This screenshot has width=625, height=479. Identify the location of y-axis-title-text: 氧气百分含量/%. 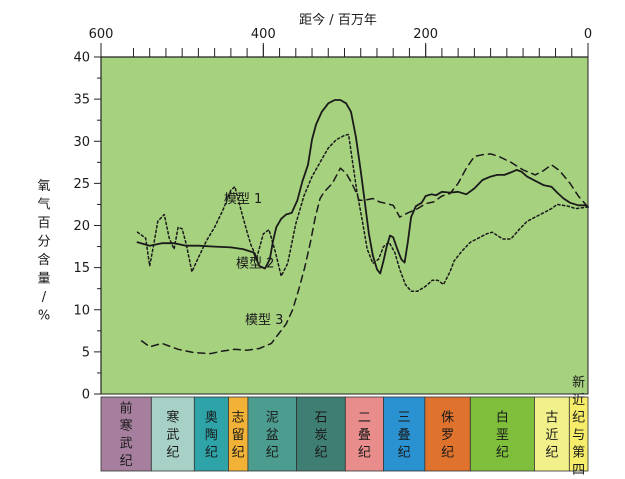
(43, 251).